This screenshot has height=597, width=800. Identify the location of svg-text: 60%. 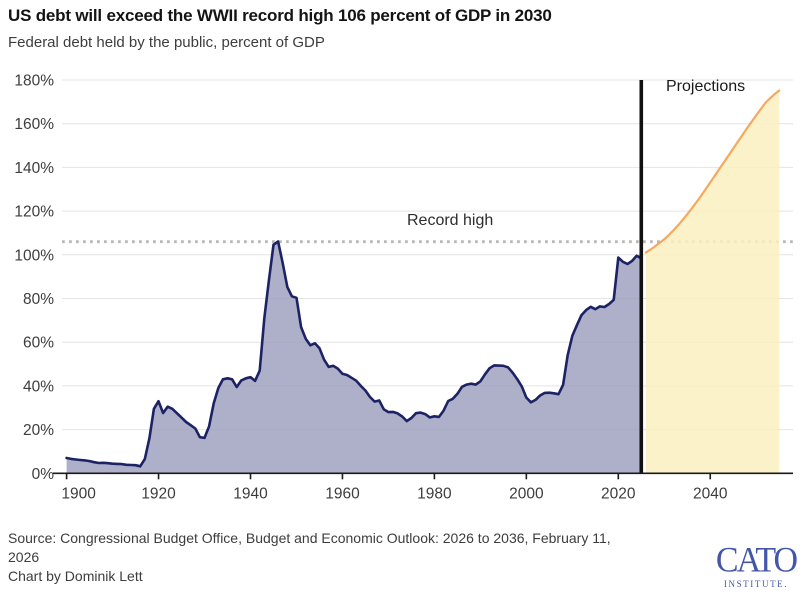
(38, 343).